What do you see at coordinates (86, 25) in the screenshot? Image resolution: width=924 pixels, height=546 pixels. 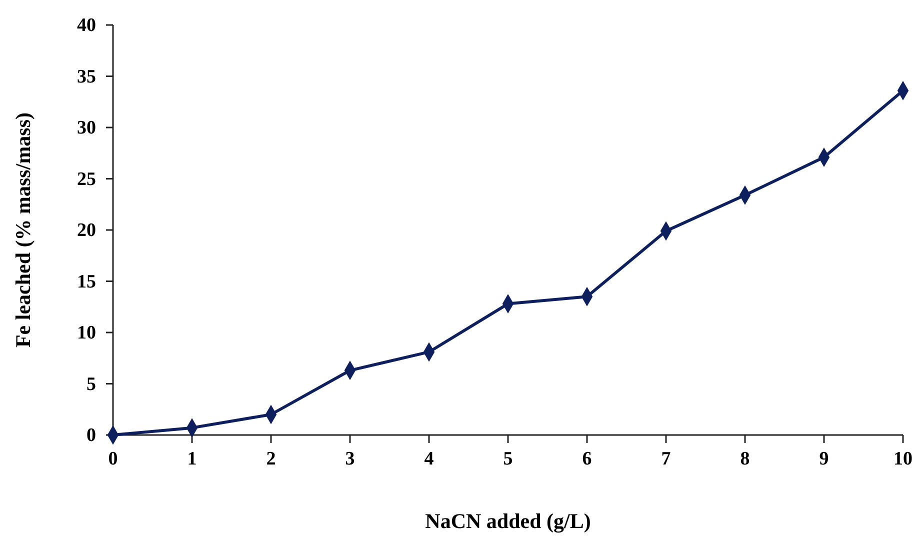 I see `y-tick-label: 40` at bounding box center [86, 25].